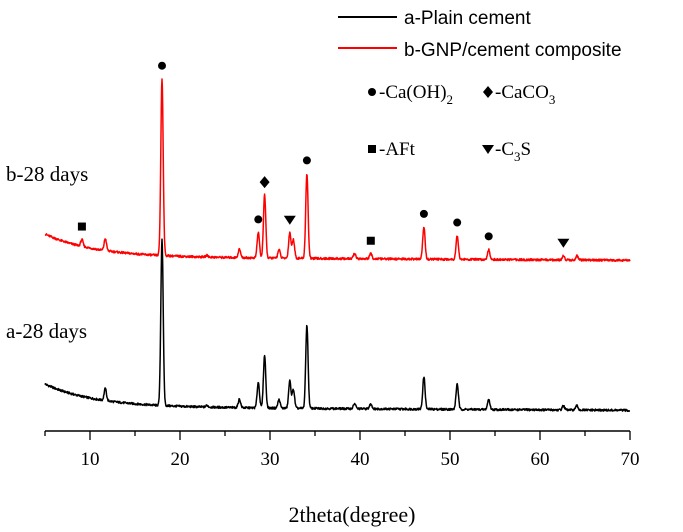  I want to click on phase-legend-label: -Ca(OH)2, so click(416, 94).